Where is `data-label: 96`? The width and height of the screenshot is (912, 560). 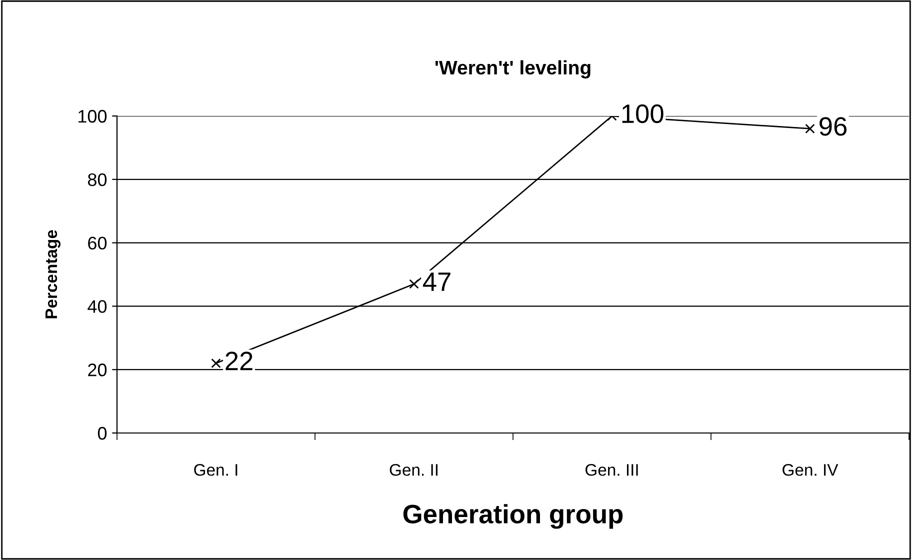 data-label: 96 is located at coordinates (833, 126).